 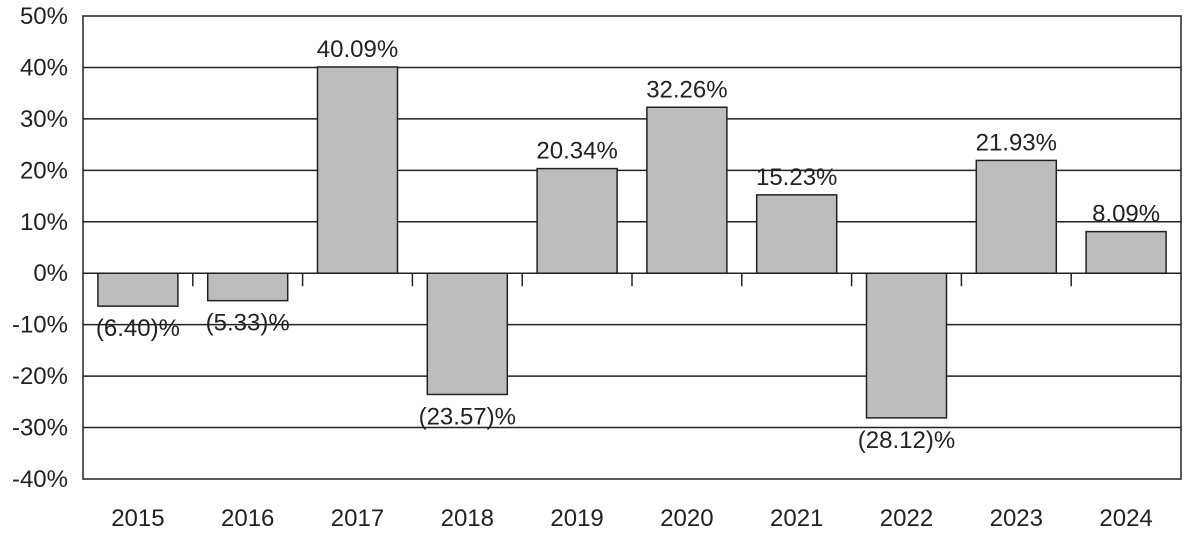 I want to click on data-label-2016: (5.33)%, so click(x=248, y=323).